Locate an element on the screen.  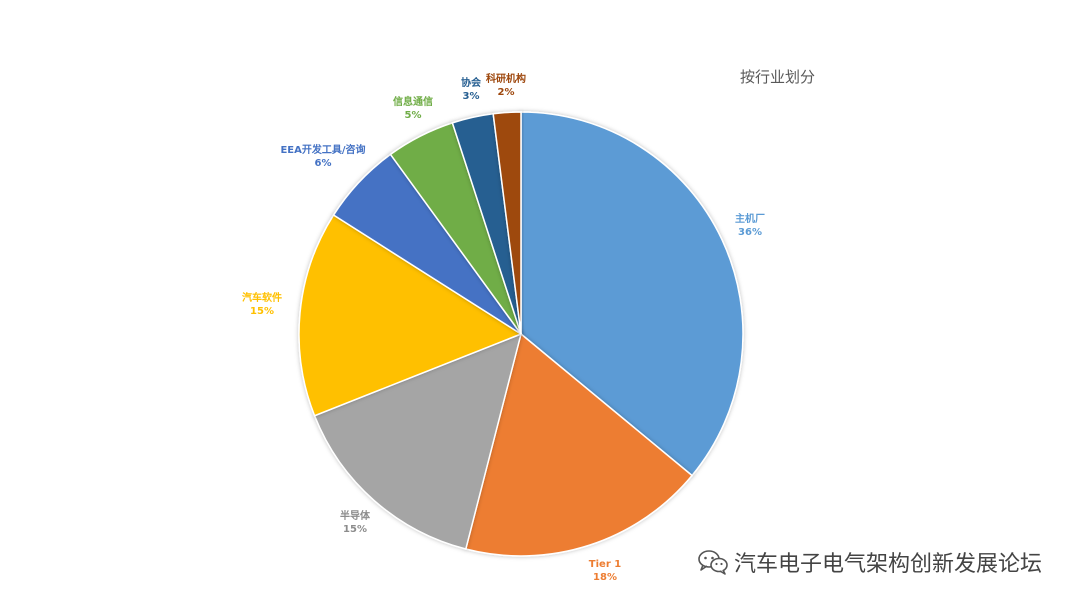
slice-label-slice-8: 科研机构 is located at coordinates (506, 78).